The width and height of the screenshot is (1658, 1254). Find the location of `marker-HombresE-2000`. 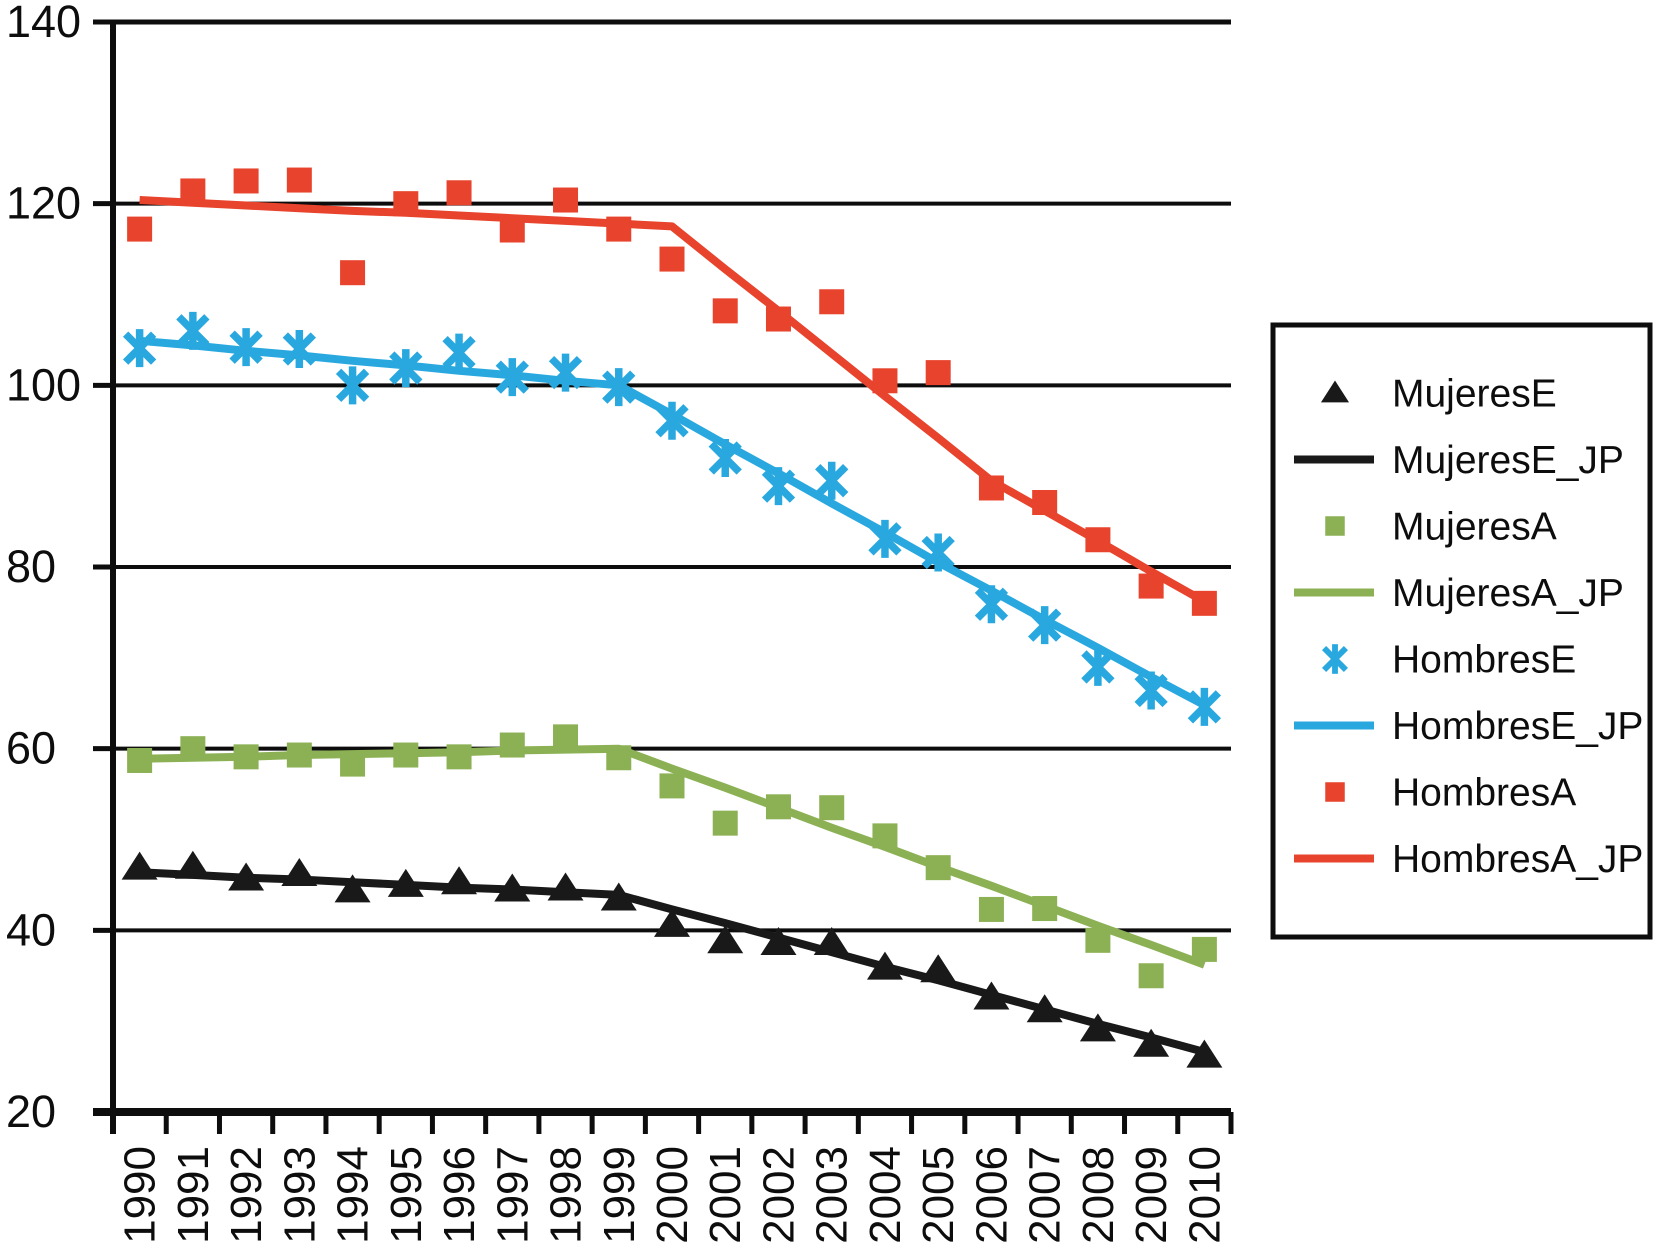

marker-HombresE-2000 is located at coordinates (672, 420).